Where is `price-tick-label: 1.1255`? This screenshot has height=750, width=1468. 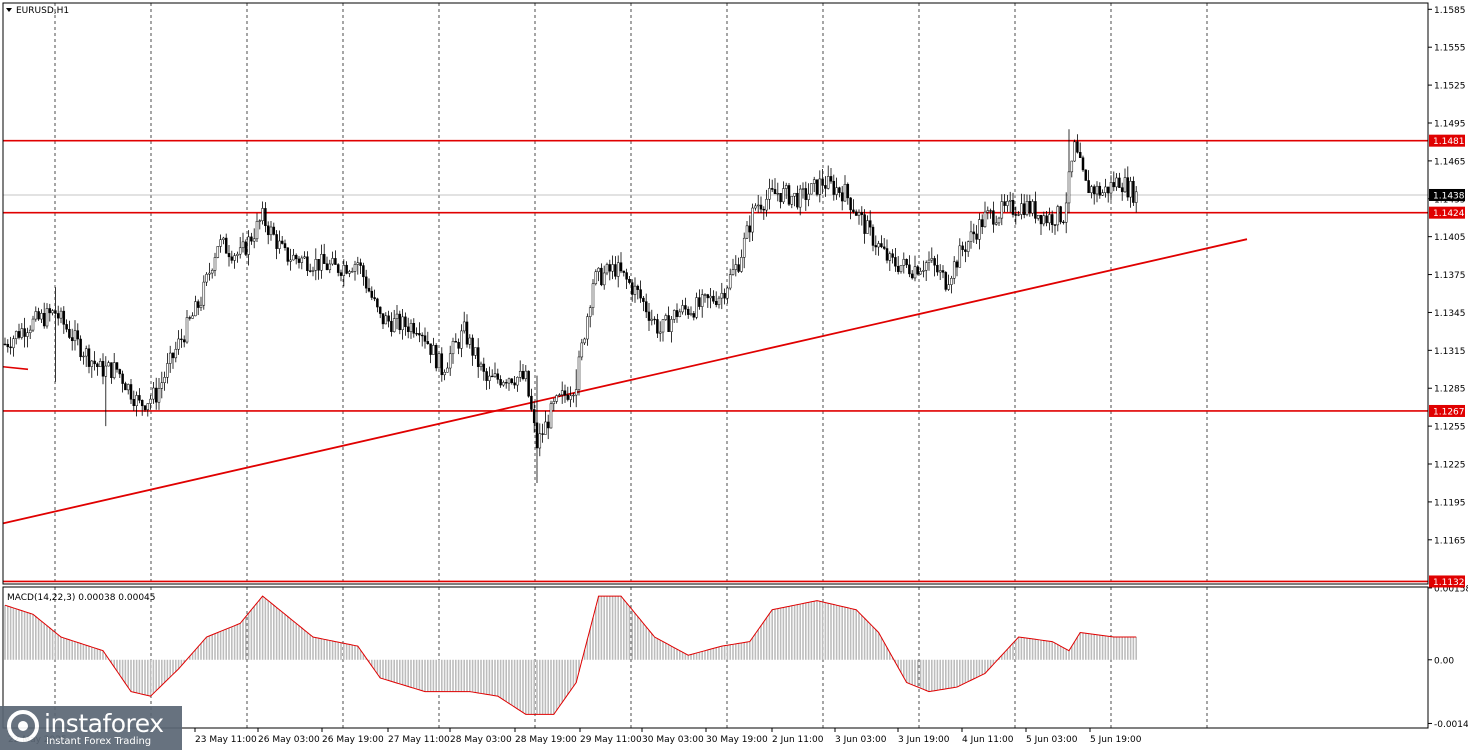 price-tick-label: 1.1255 is located at coordinates (1450, 428).